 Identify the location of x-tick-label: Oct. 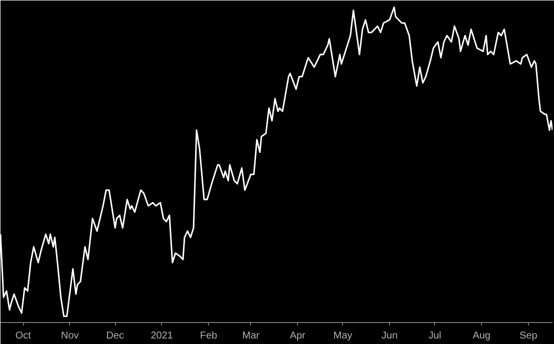
(23, 336).